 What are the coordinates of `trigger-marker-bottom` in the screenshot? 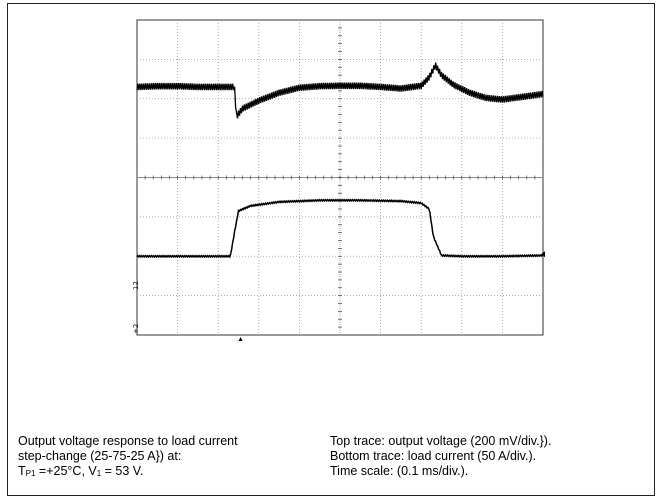 It's located at (240, 339).